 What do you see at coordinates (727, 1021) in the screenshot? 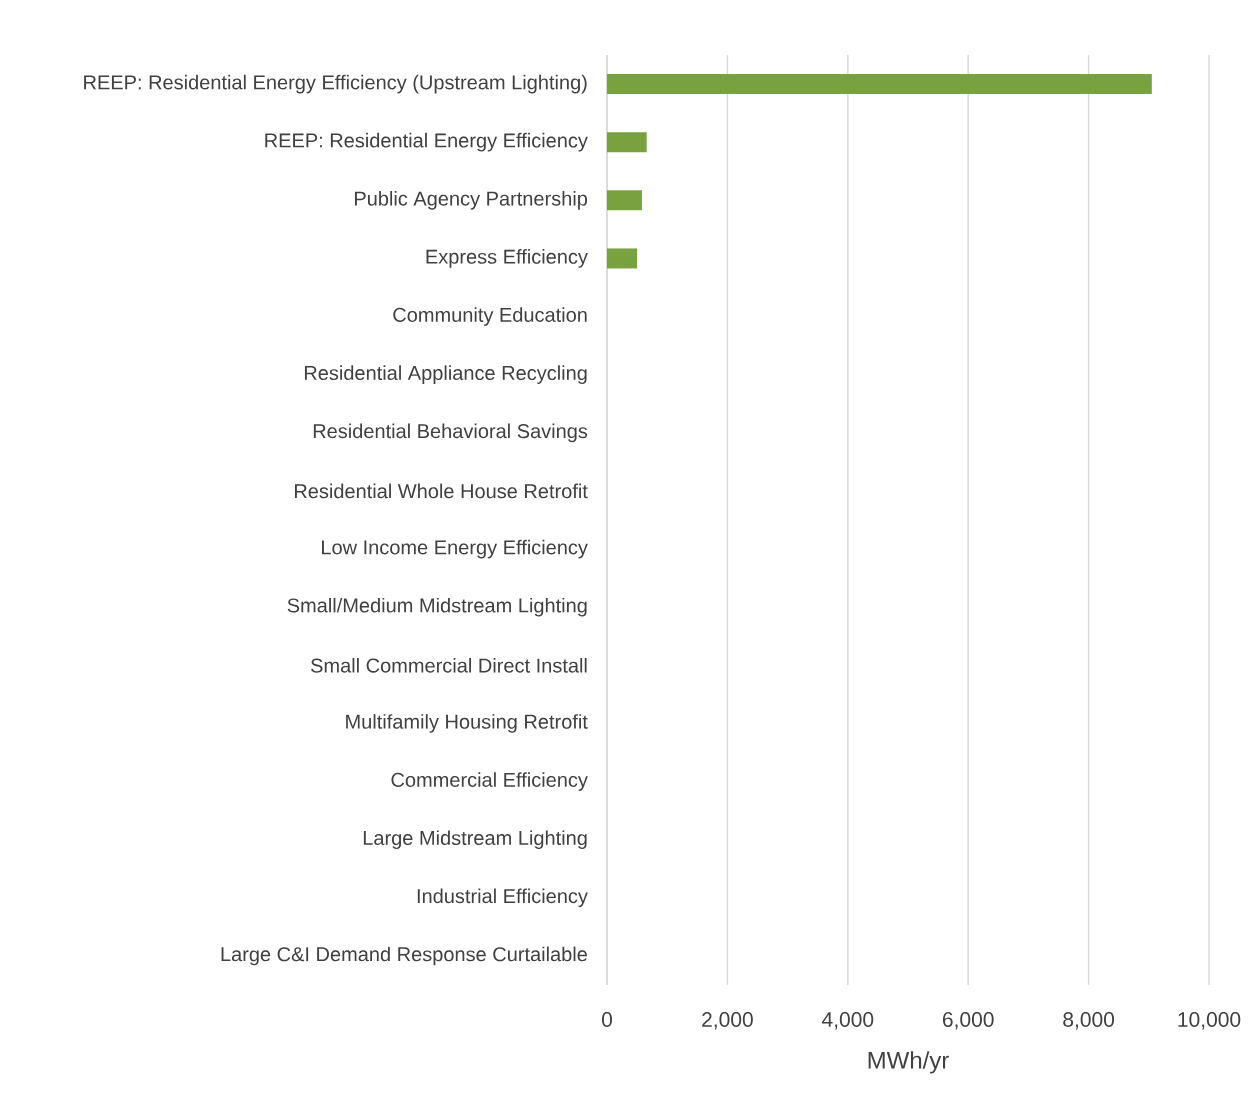
I see `x-tick-label: 2,000` at bounding box center [727, 1021].